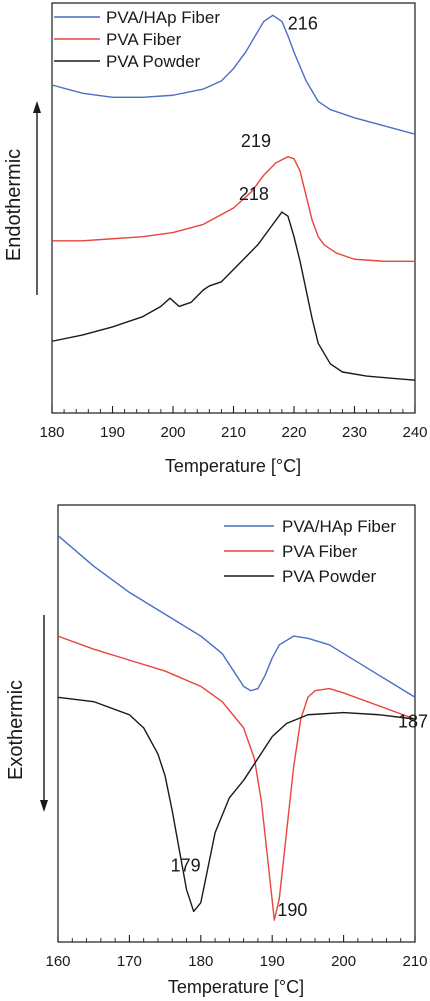 This screenshot has width=430, height=1001. I want to click on peak-labels: 187 190 179, so click(299, 815).